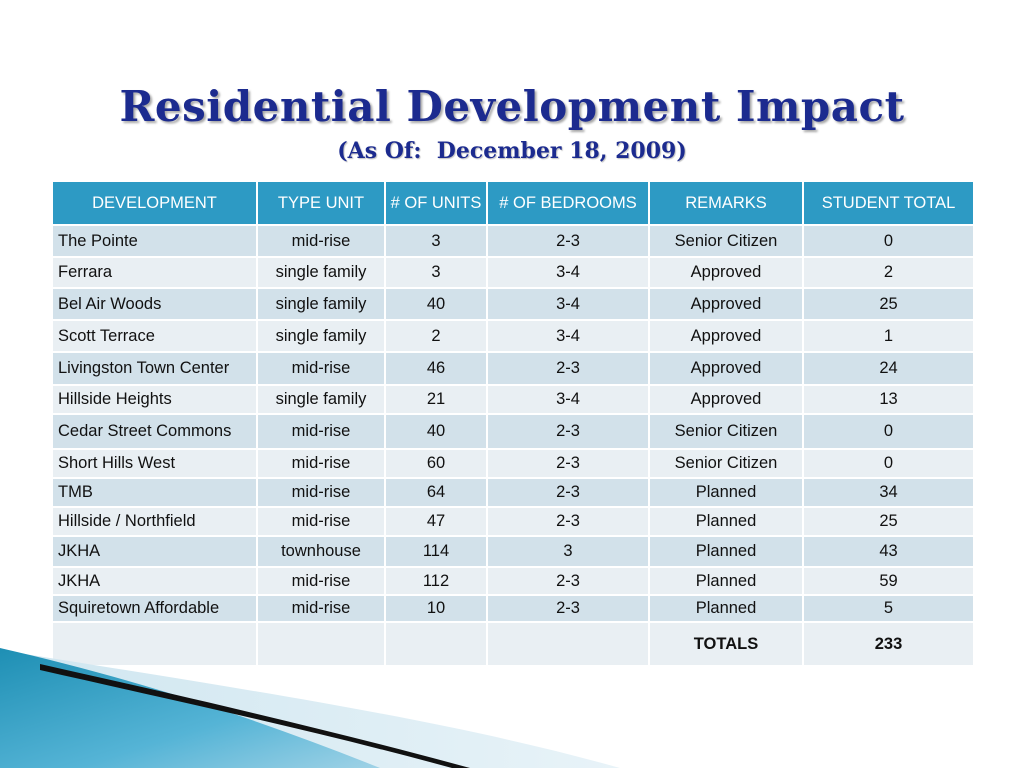  I want to click on cell-development: Cedar Street Commons, so click(154, 431).